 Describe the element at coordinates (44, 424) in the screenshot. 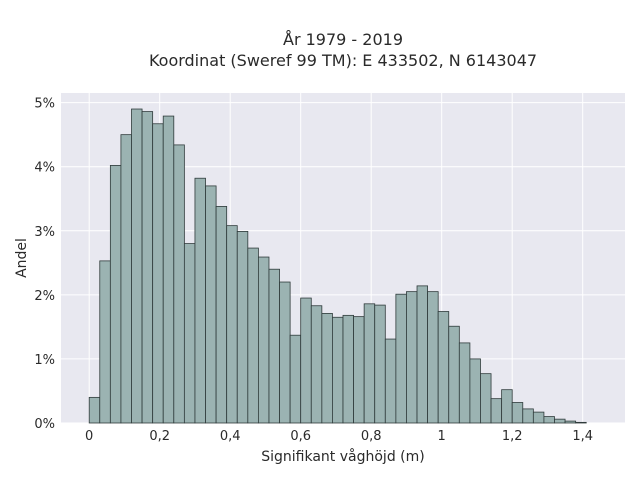

I see `y-tick-label: 0%` at that location.